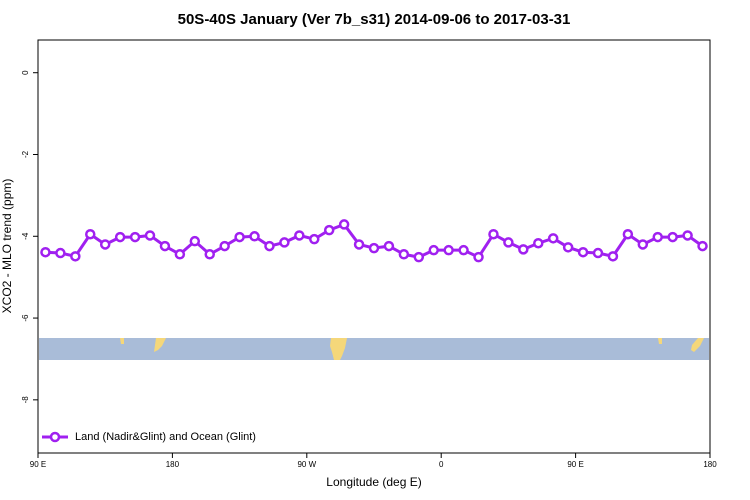 The width and height of the screenshot is (750, 500). I want to click on y-tick-label: -2, so click(25, 154).